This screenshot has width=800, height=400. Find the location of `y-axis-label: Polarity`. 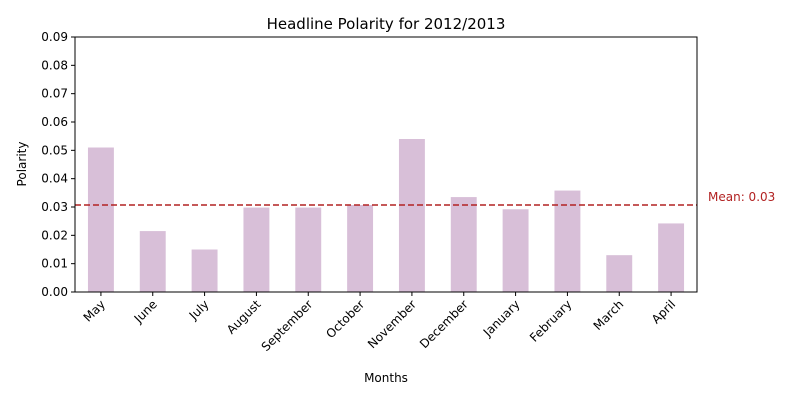

y-axis-label: Polarity is located at coordinates (22, 164).